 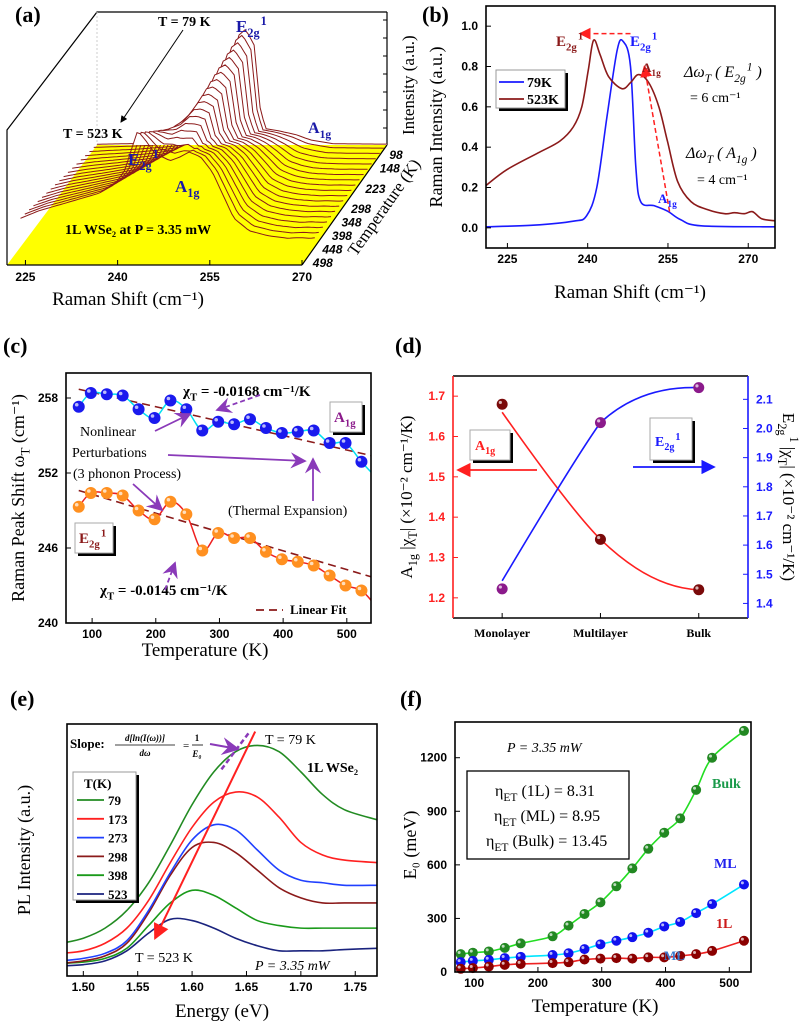 I want to click on box-edge, so click(x=196, y=138).